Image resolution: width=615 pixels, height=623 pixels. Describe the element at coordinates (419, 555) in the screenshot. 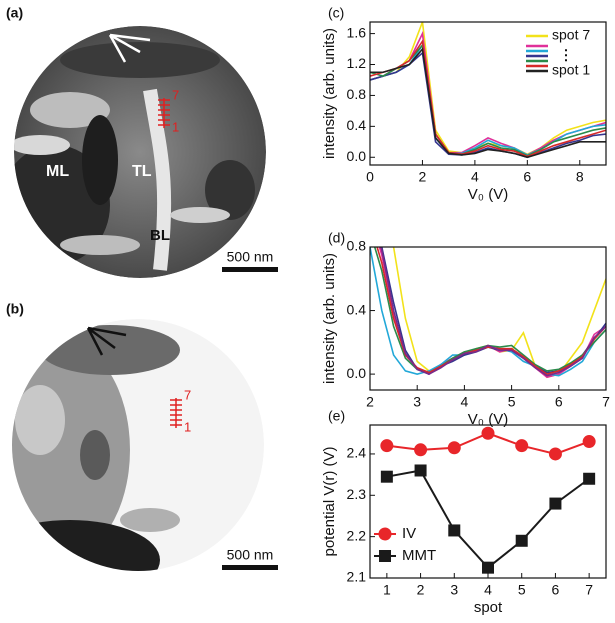

I see `legend-label: MMT` at that location.